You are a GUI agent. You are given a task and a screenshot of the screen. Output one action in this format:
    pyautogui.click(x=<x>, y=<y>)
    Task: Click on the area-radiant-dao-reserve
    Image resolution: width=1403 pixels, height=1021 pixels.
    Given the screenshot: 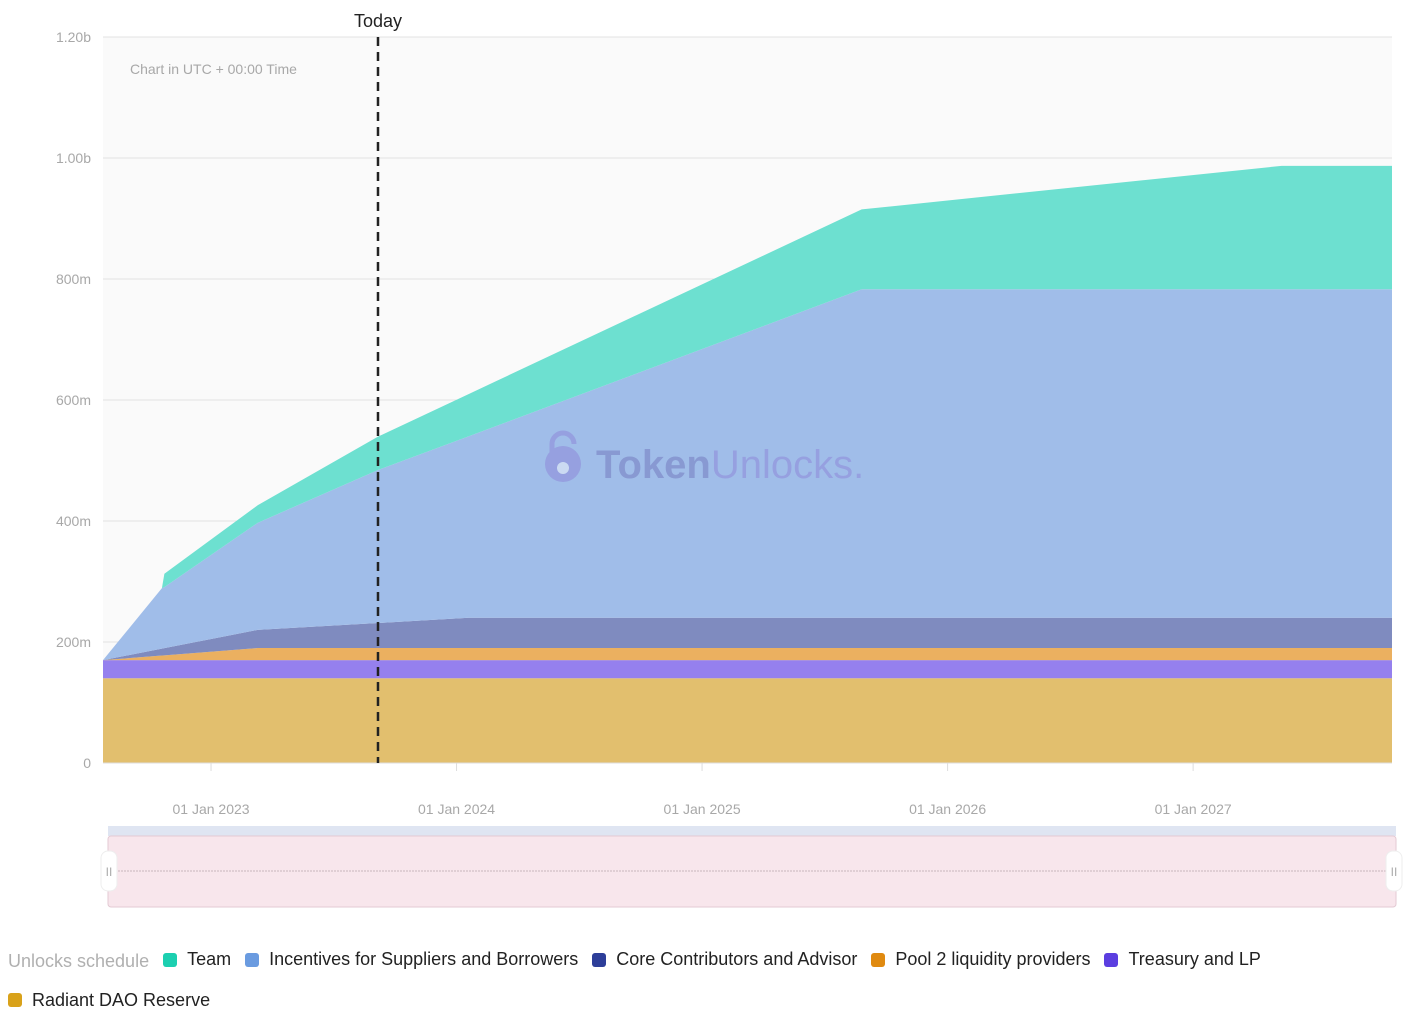 What is the action you would take?
    pyautogui.click(x=747, y=720)
    